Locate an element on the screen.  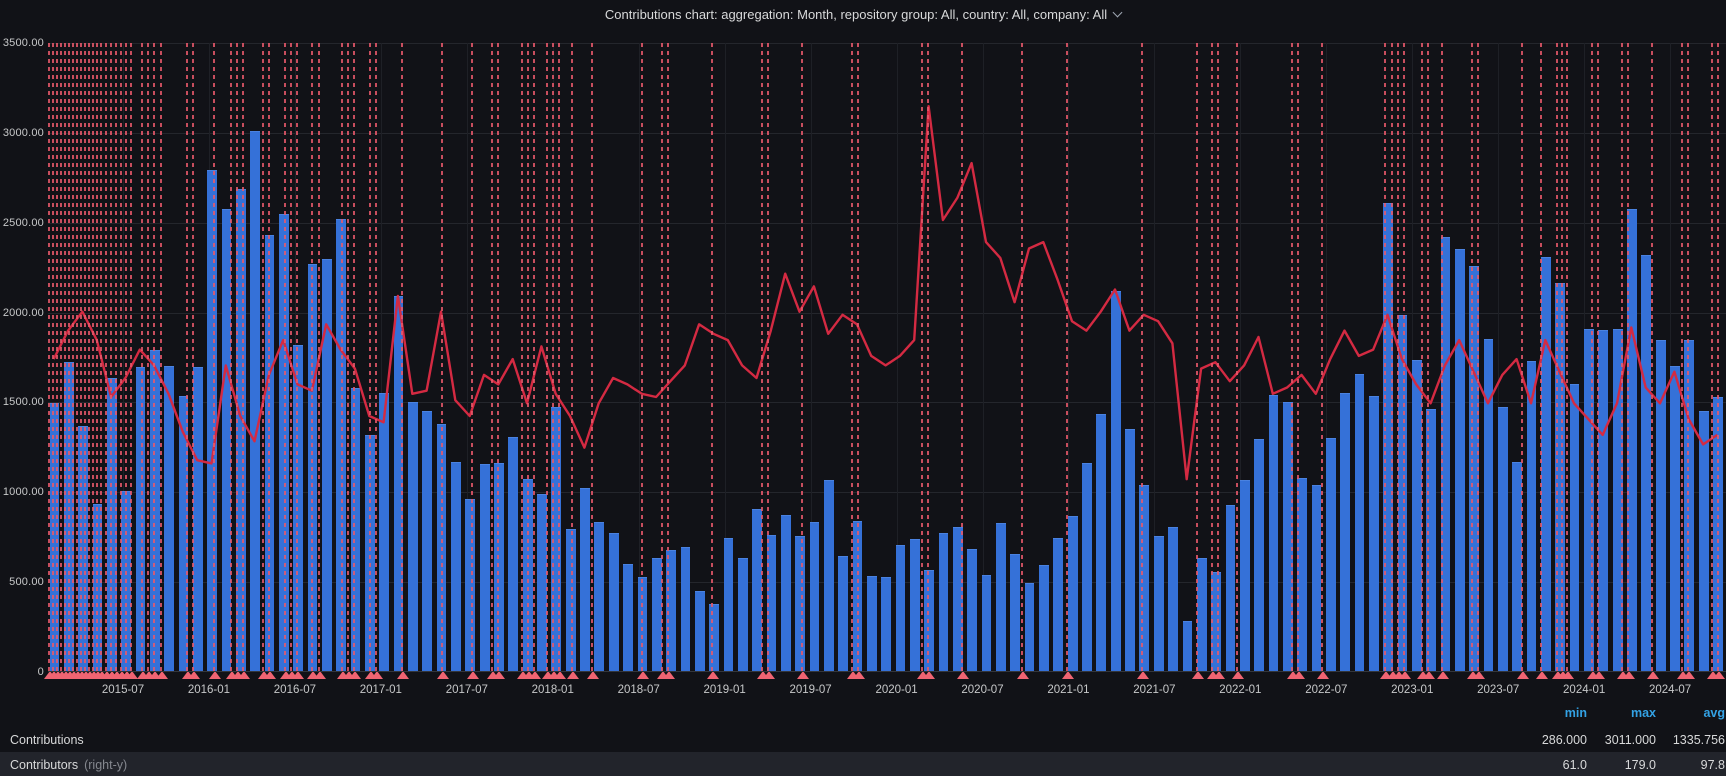
legend-row-contributors: Contributors (right-y) 61.0 179.0 97.8 is located at coordinates (863, 764).